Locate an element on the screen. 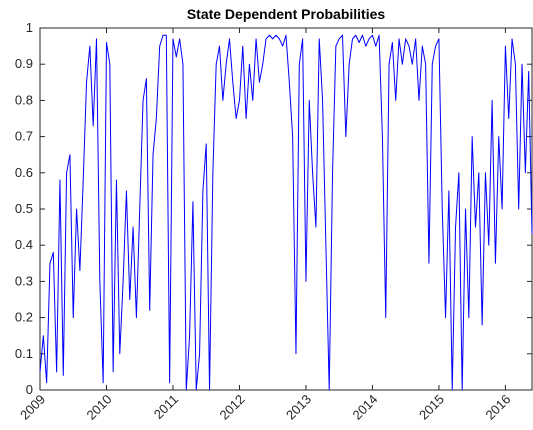 Image resolution: width=533 pixels, height=430 pixels. y-tick-label: 0.5 is located at coordinates (24, 208).